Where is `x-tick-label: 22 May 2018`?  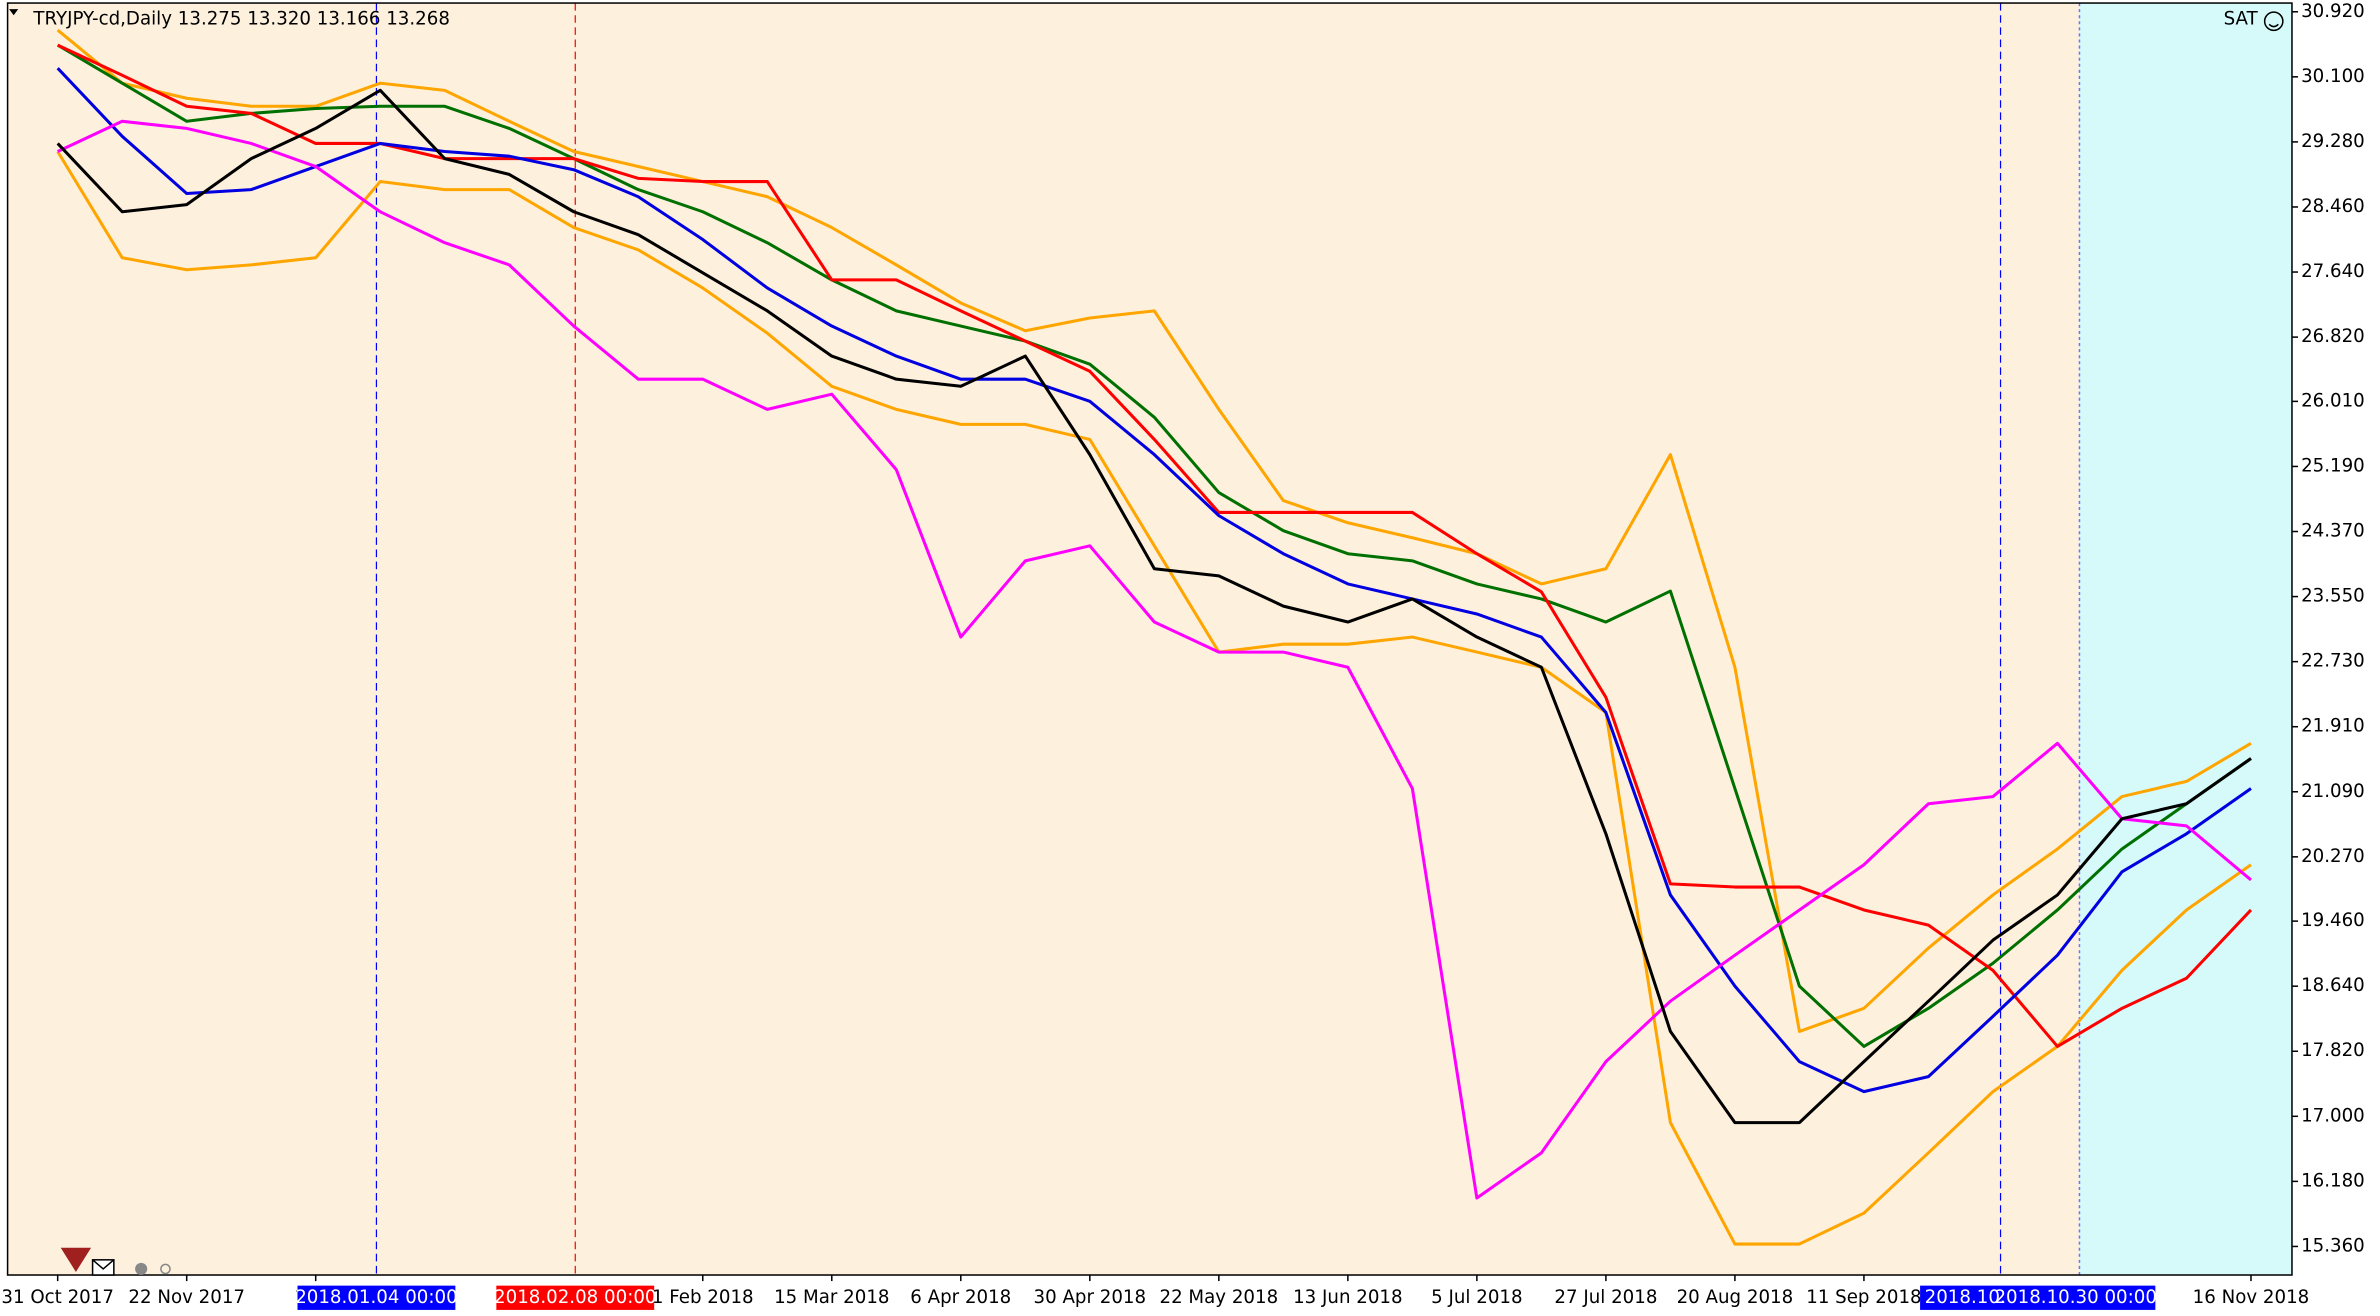 x-tick-label: 22 May 2018 is located at coordinates (1218, 1297).